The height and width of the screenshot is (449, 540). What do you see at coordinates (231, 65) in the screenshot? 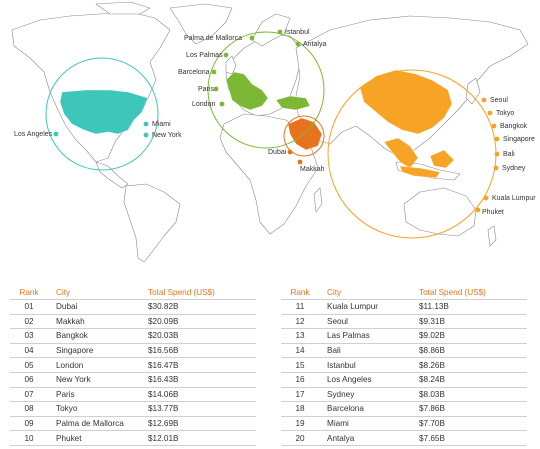
I see `uk-shape` at bounding box center [231, 65].